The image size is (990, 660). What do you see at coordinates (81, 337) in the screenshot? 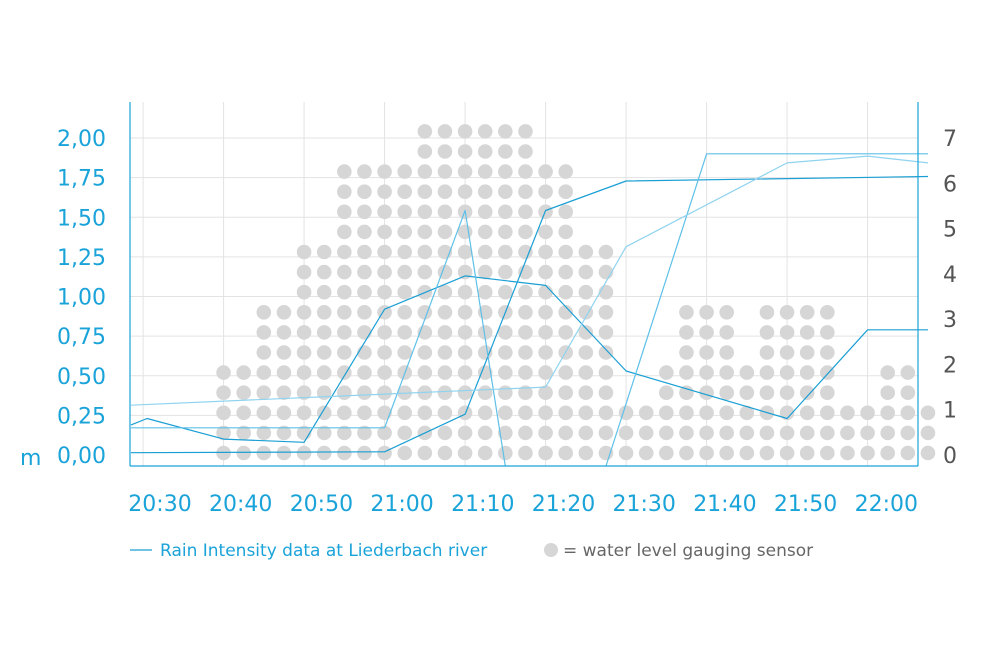
I see `left-tick-label: 0,75` at bounding box center [81, 337].